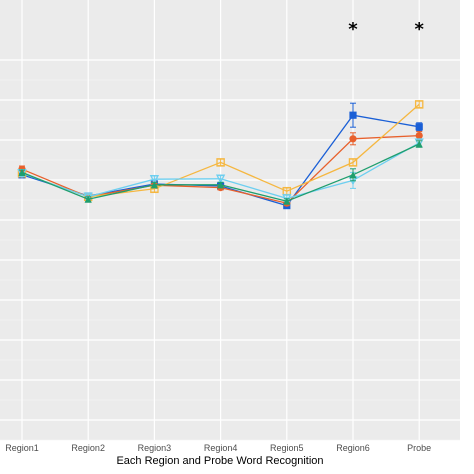 The height and width of the screenshot is (474, 474). What do you see at coordinates (386, 29) in the screenshot?
I see `annotations: * *` at bounding box center [386, 29].